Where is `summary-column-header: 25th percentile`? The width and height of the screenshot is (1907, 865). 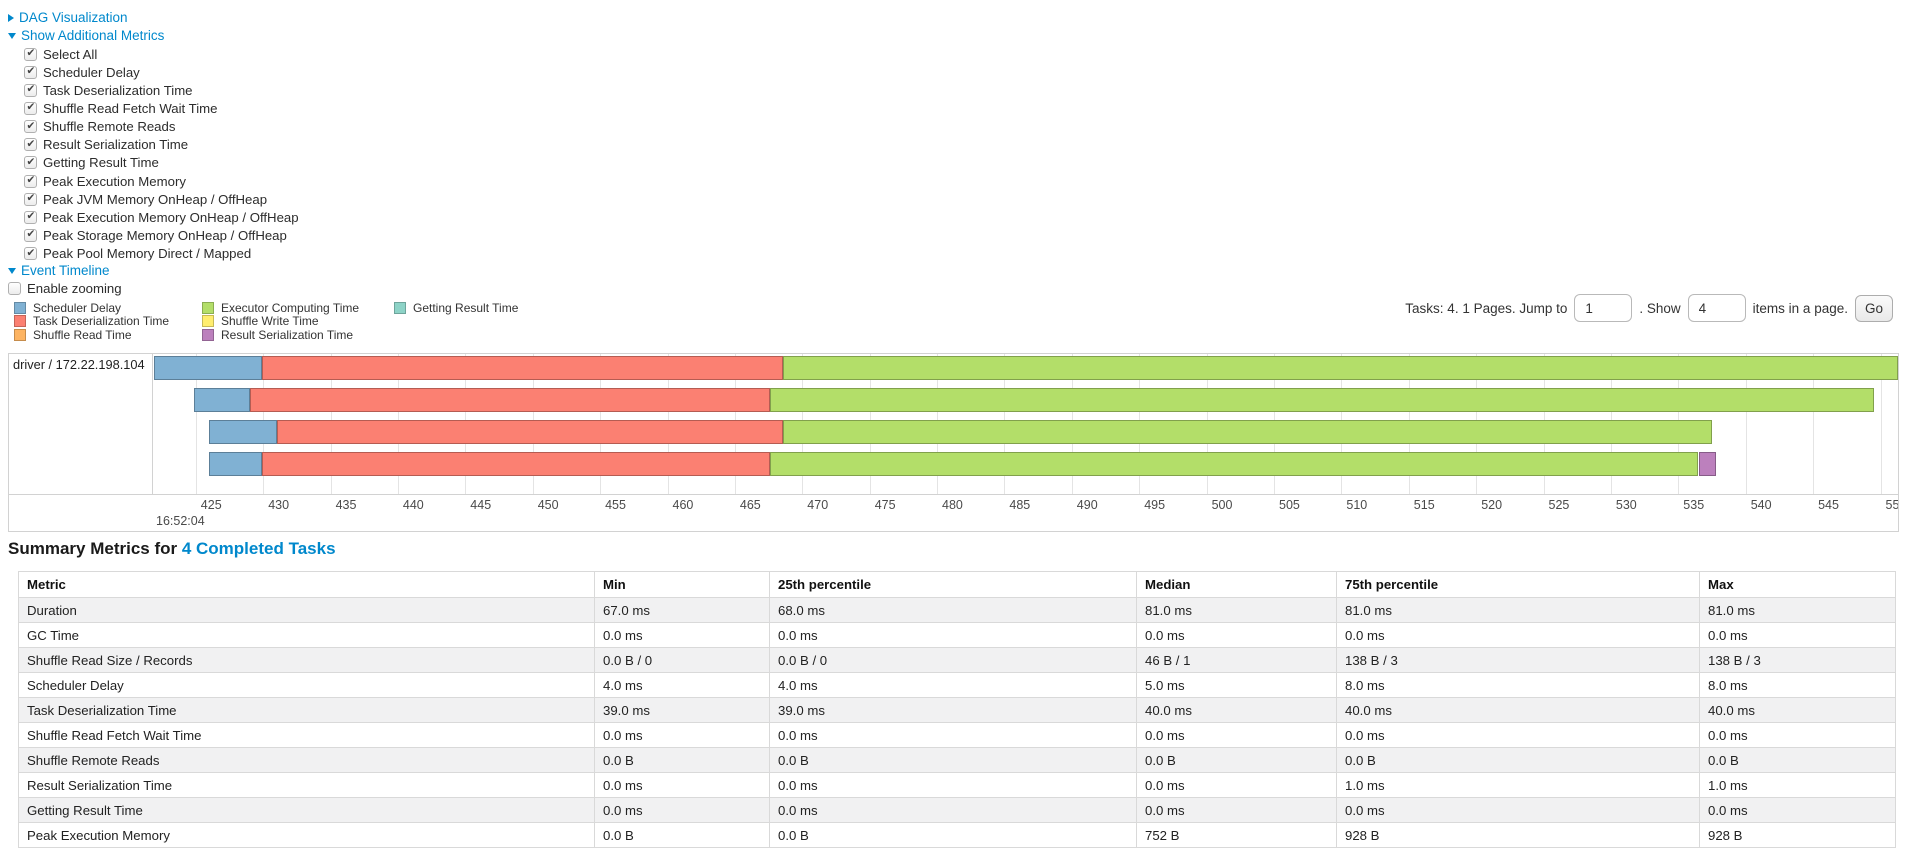 summary-column-header: 25th percentile is located at coordinates (953, 584).